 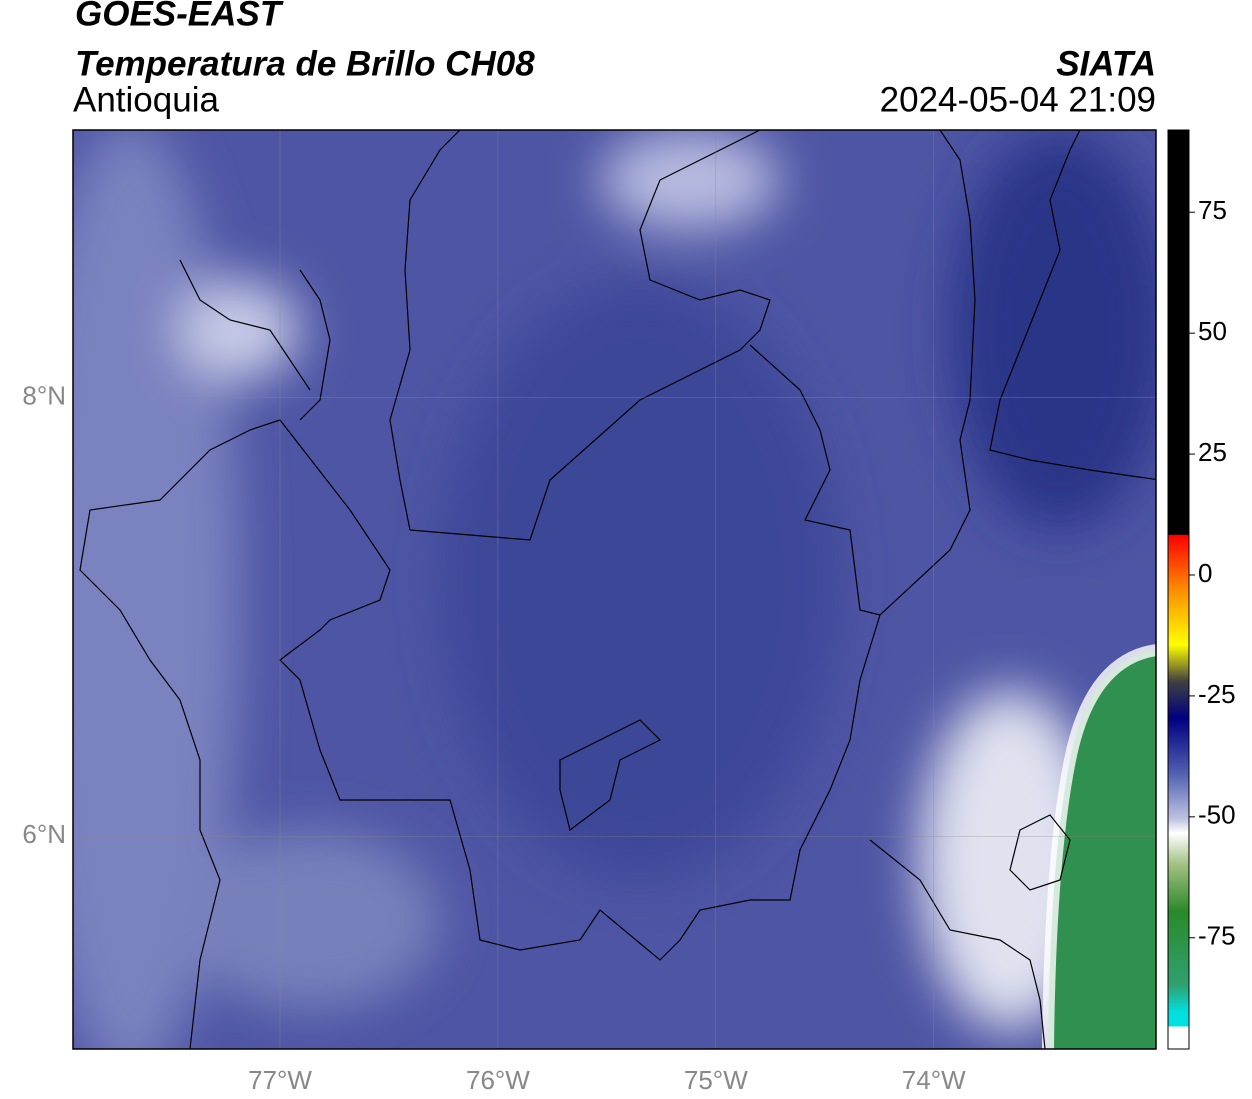 I want to click on title: Temperatura de Brillo CH08, so click(x=305, y=63).